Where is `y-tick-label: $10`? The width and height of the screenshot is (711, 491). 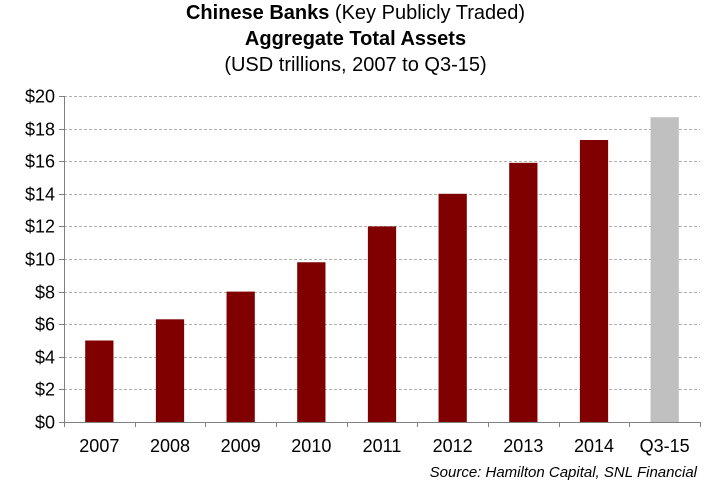
y-tick-label: $10 is located at coordinates (40, 260).